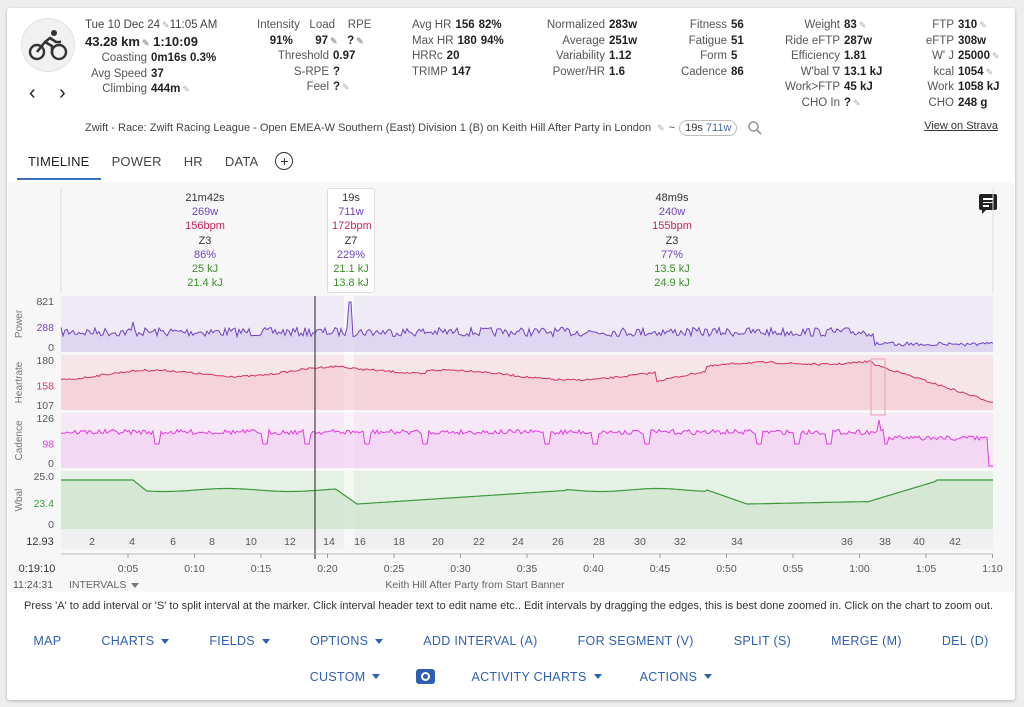  What do you see at coordinates (284, 161) in the screenshot?
I see `add-tab-icon: +` at bounding box center [284, 161].